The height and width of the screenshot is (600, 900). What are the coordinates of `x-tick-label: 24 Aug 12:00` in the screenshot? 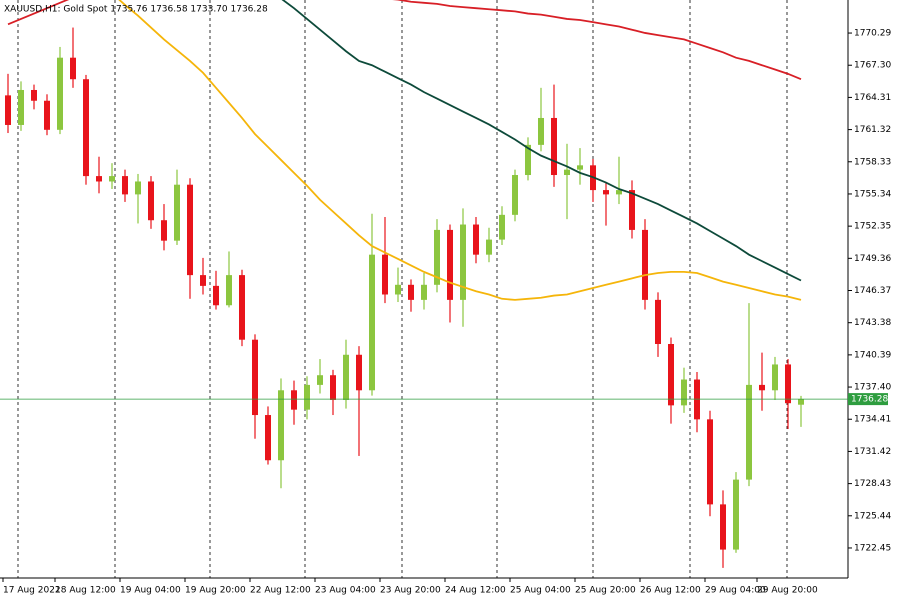 It's located at (475, 591).